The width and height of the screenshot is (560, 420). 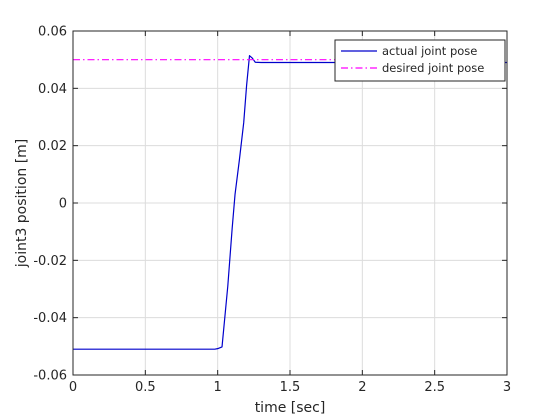 What do you see at coordinates (290, 408) in the screenshot?
I see `x-axis-label: time [sec]` at bounding box center [290, 408].